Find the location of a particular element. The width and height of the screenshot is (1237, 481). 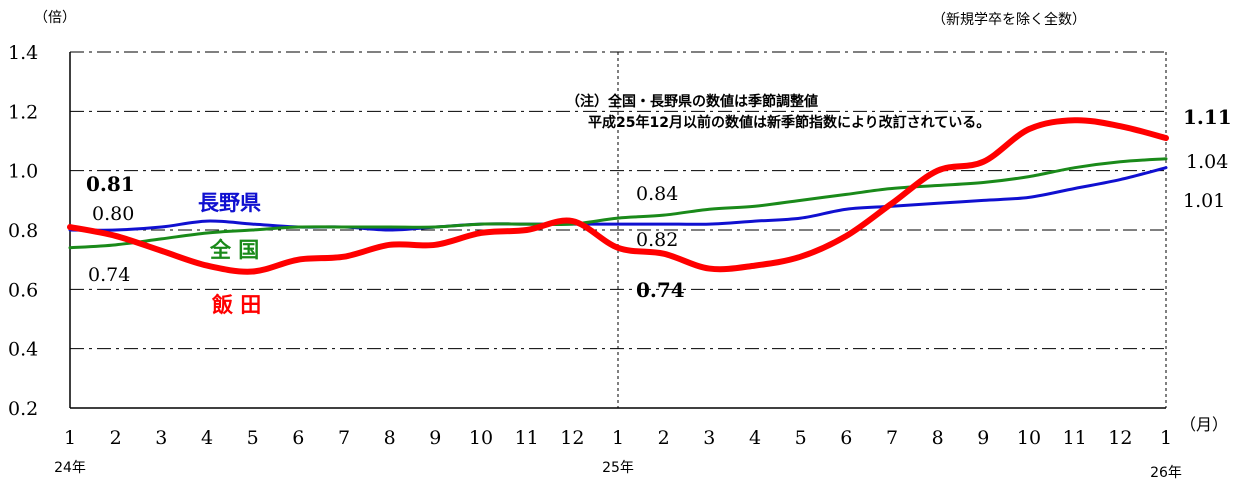

top-right-note: （新規学卒を除く全数） is located at coordinates (1009, 19).